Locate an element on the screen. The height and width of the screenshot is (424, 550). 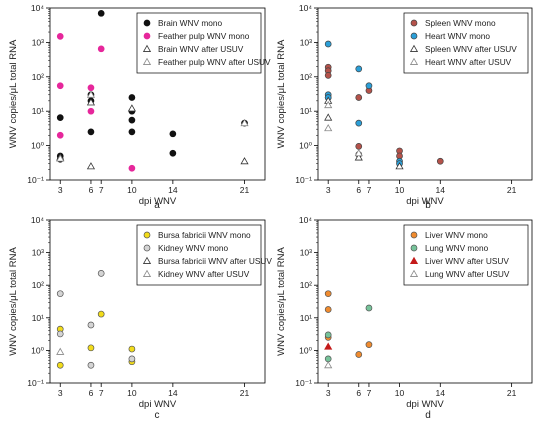
x-tick-label: 3 is located at coordinates (328, 190).